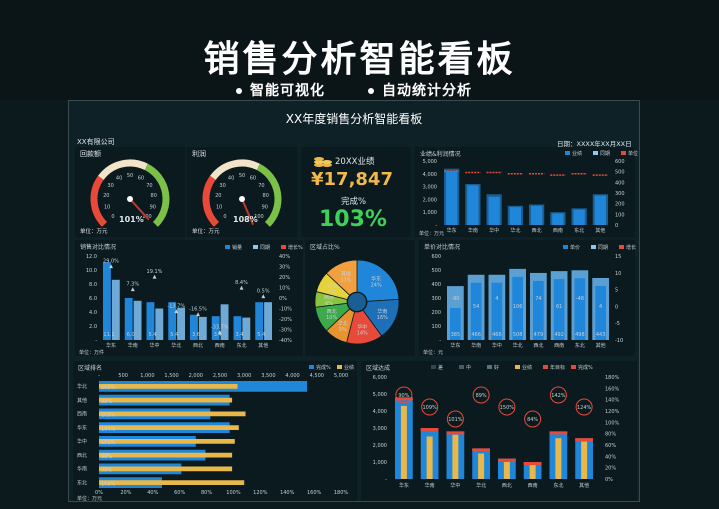 This screenshot has height=509, width=719. What do you see at coordinates (616, 291) in the screenshot?
I see `y2-tick-label: 5` at bounding box center [616, 291].